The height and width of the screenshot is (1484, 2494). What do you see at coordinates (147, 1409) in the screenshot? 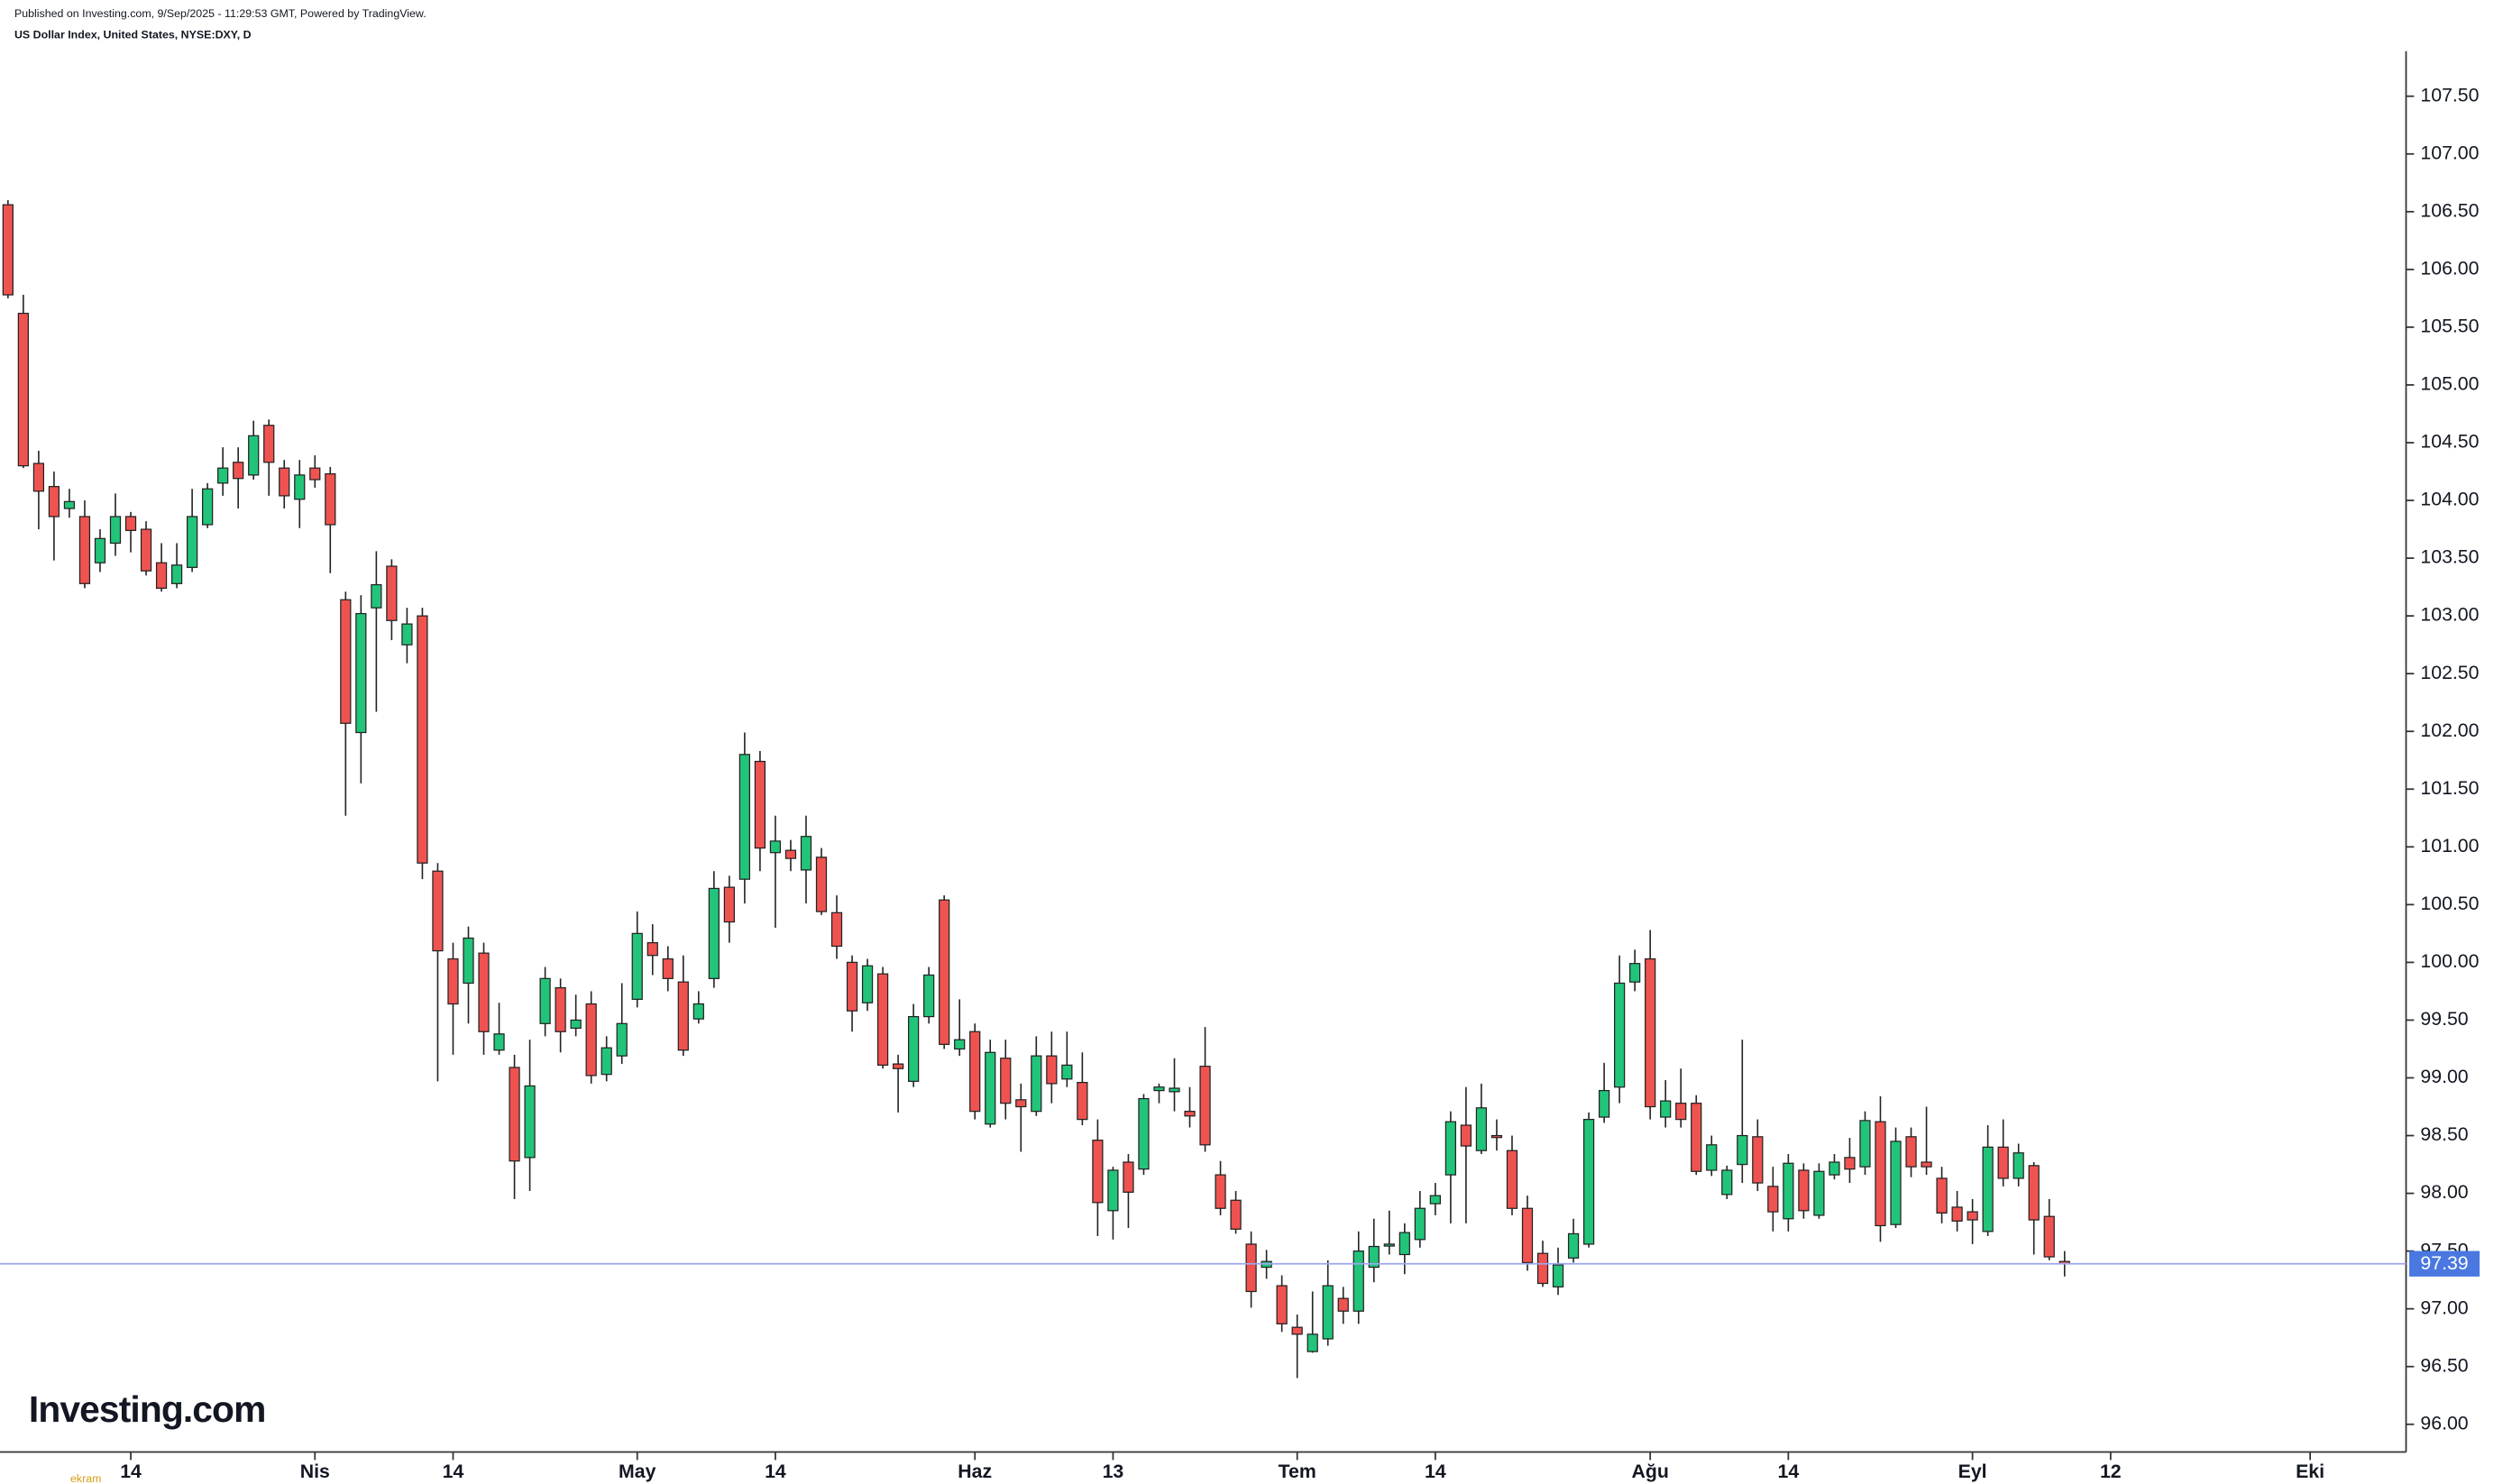
I see `logo: Investing.com` at bounding box center [147, 1409].